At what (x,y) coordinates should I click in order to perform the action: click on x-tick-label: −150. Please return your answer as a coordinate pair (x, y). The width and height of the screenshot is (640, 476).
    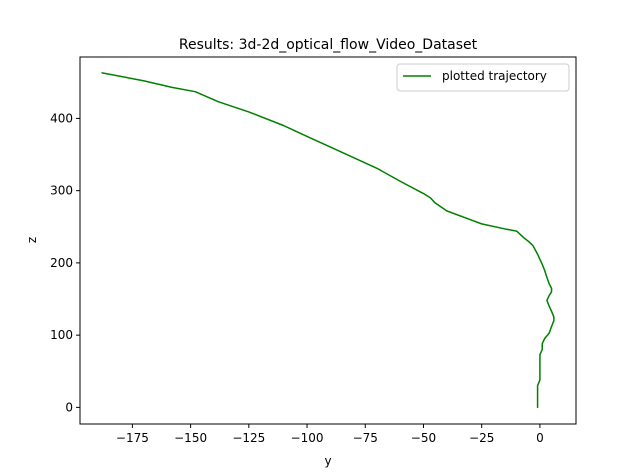
    Looking at the image, I should click on (190, 438).